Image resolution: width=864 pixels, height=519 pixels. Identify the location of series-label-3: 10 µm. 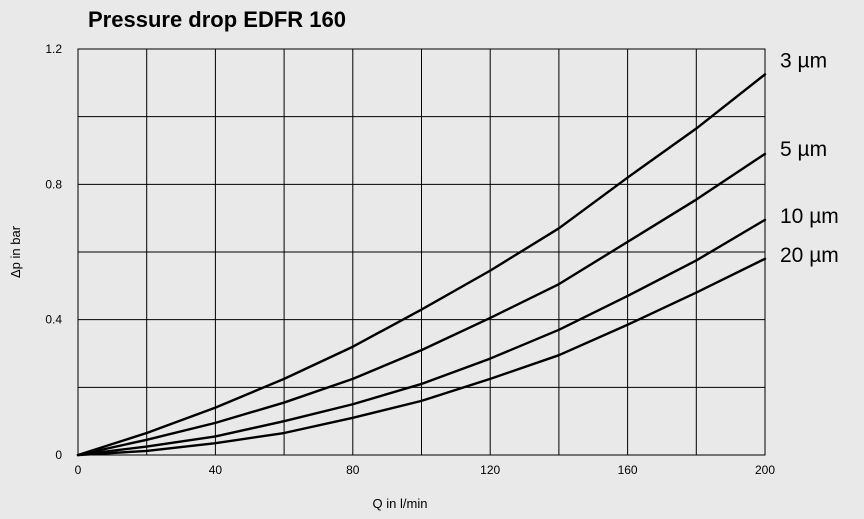
(809, 216).